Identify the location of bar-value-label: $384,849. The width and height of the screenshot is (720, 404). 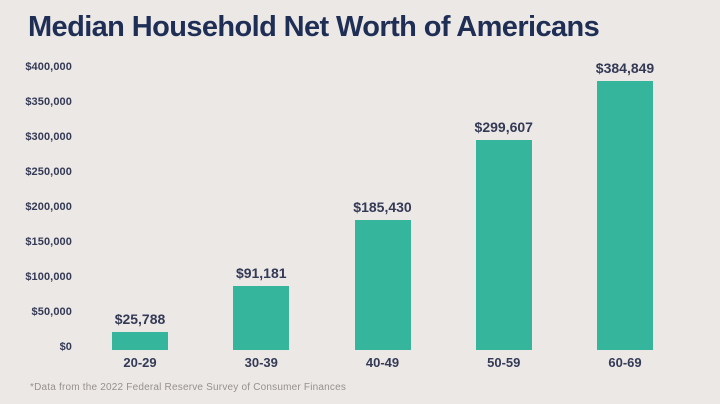
(625, 68).